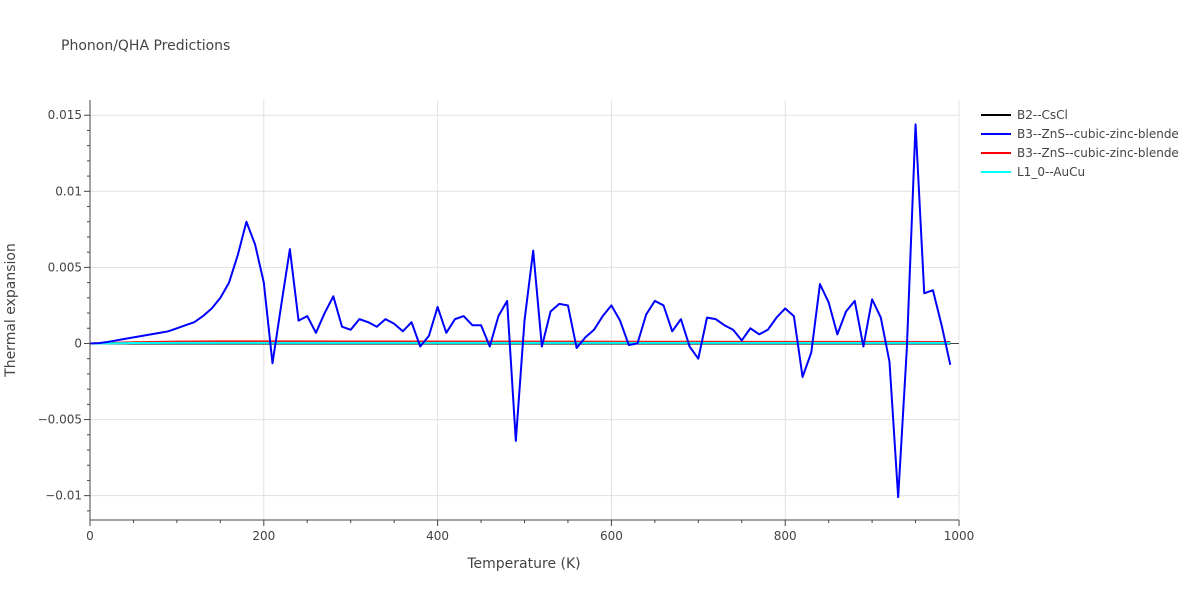 This screenshot has width=1200, height=600. I want to click on y-tick-label: 0.005, so click(65, 267).